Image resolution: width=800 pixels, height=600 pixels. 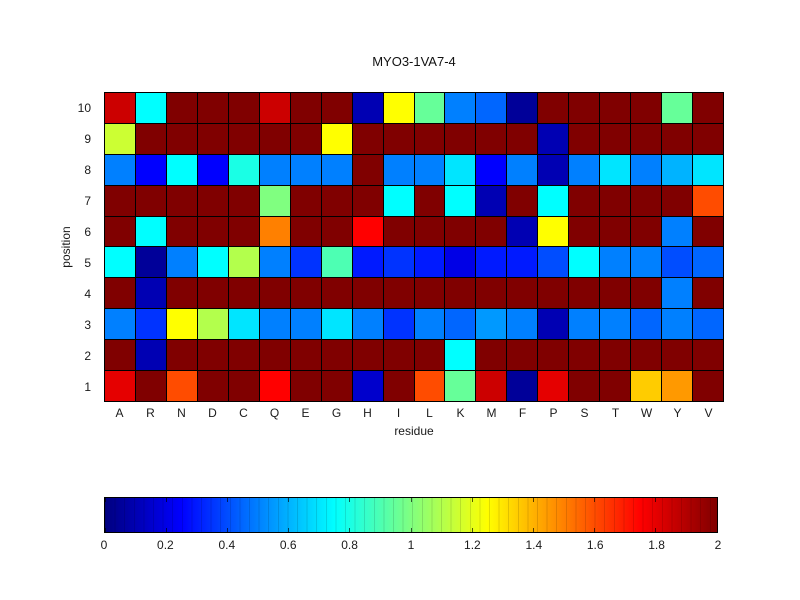 I want to click on colorbar-tick-label: 0.4, so click(x=227, y=545).